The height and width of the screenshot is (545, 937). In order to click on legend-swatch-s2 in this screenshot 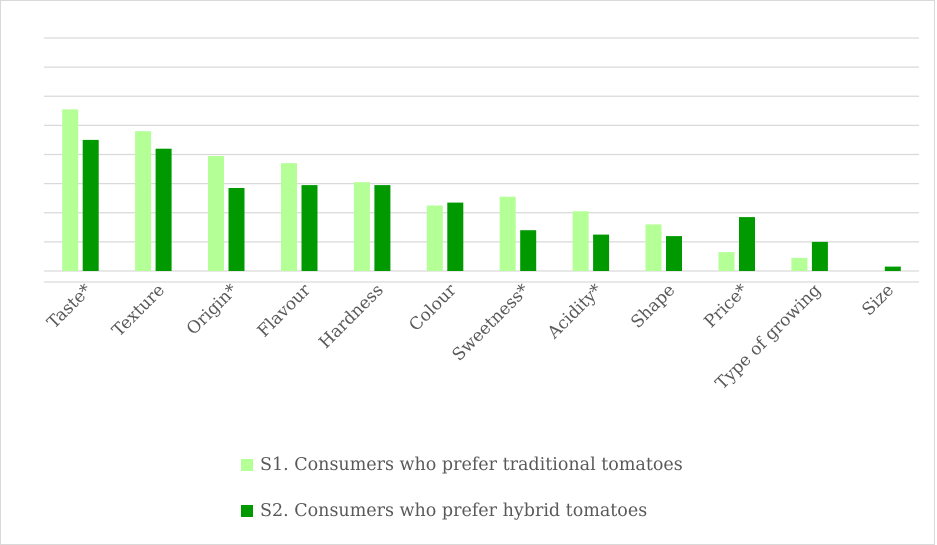, I will do `click(247, 511)`.